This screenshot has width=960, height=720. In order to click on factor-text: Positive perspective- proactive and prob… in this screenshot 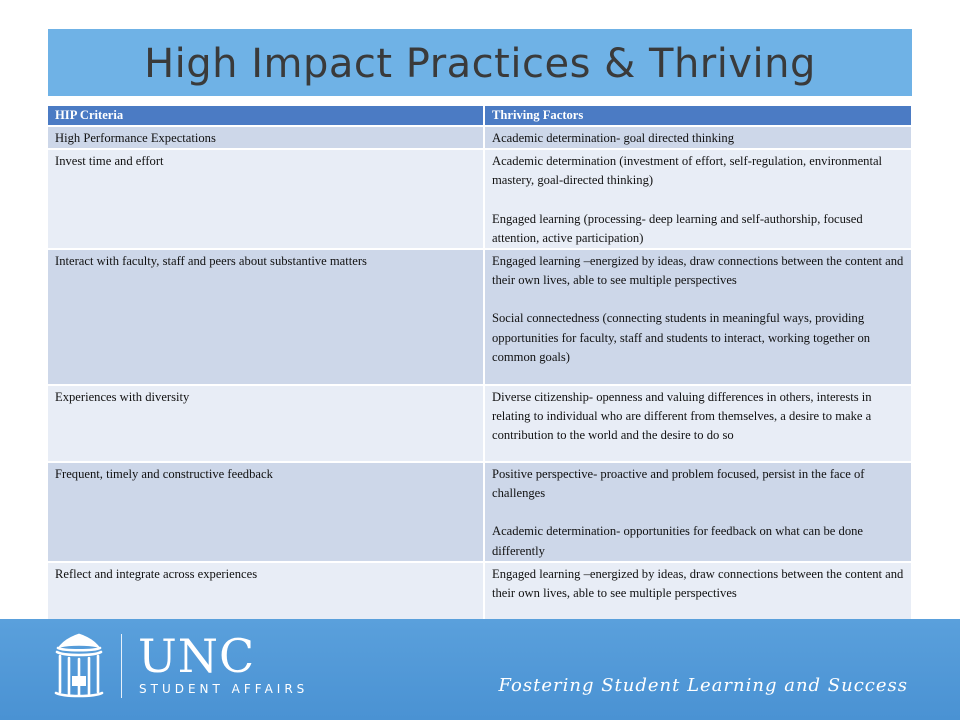, I will do `click(678, 484)`.